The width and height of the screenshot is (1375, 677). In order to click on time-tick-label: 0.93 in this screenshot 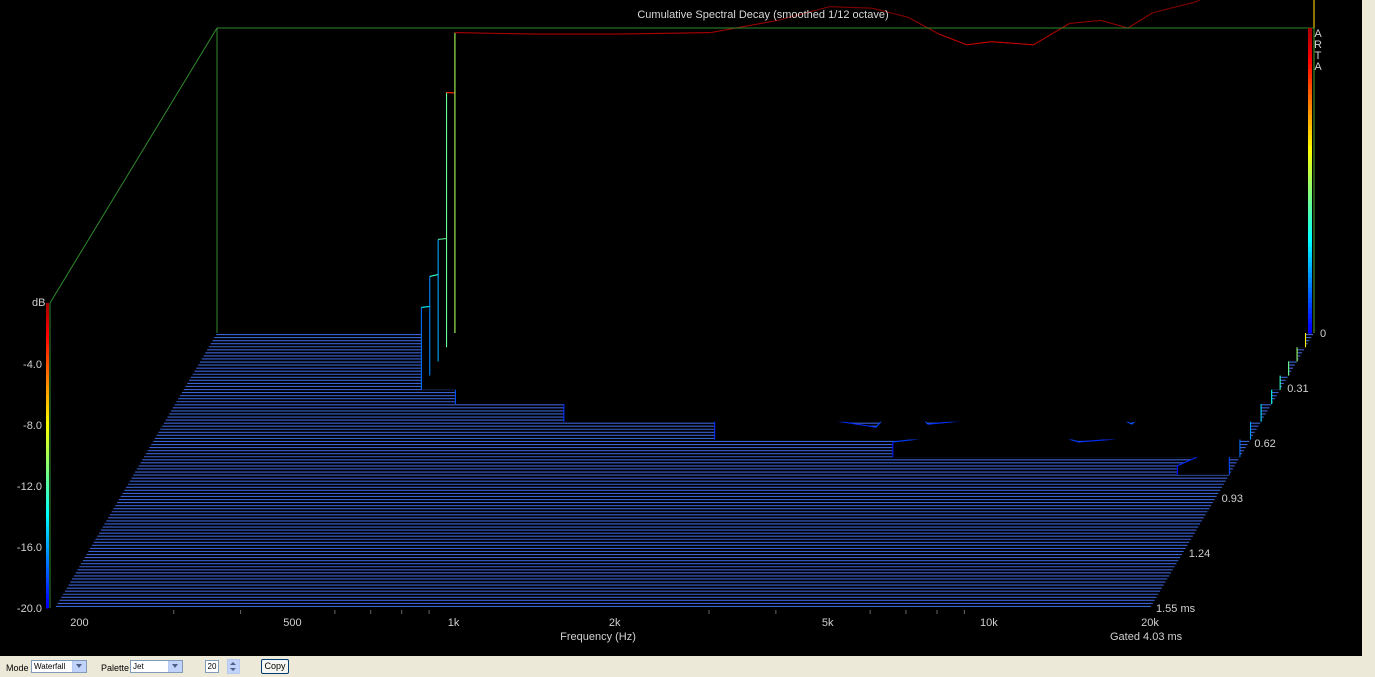, I will do `click(1232, 499)`.